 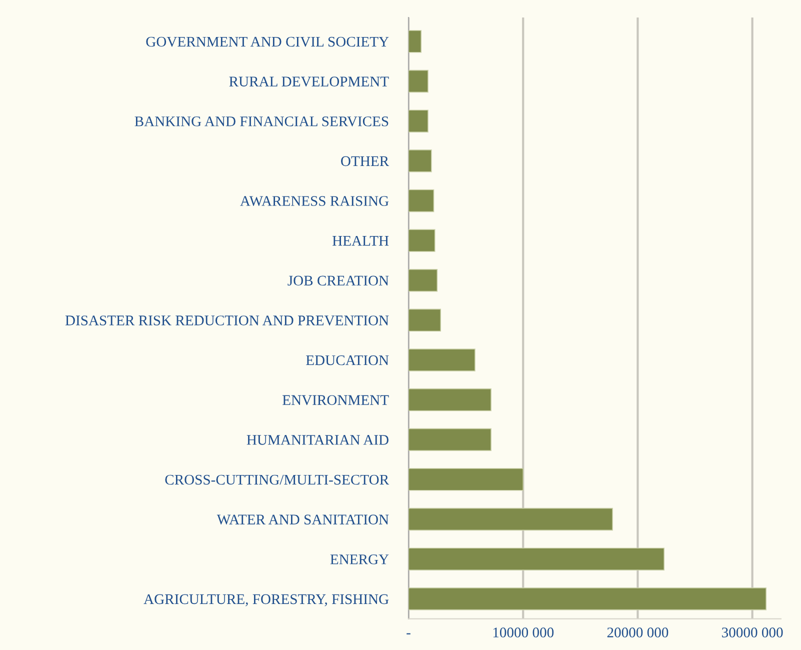 What do you see at coordinates (266, 600) in the screenshot?
I see `y-tick-label: AGRICULTURE, FORESTRY, FISHING` at bounding box center [266, 600].